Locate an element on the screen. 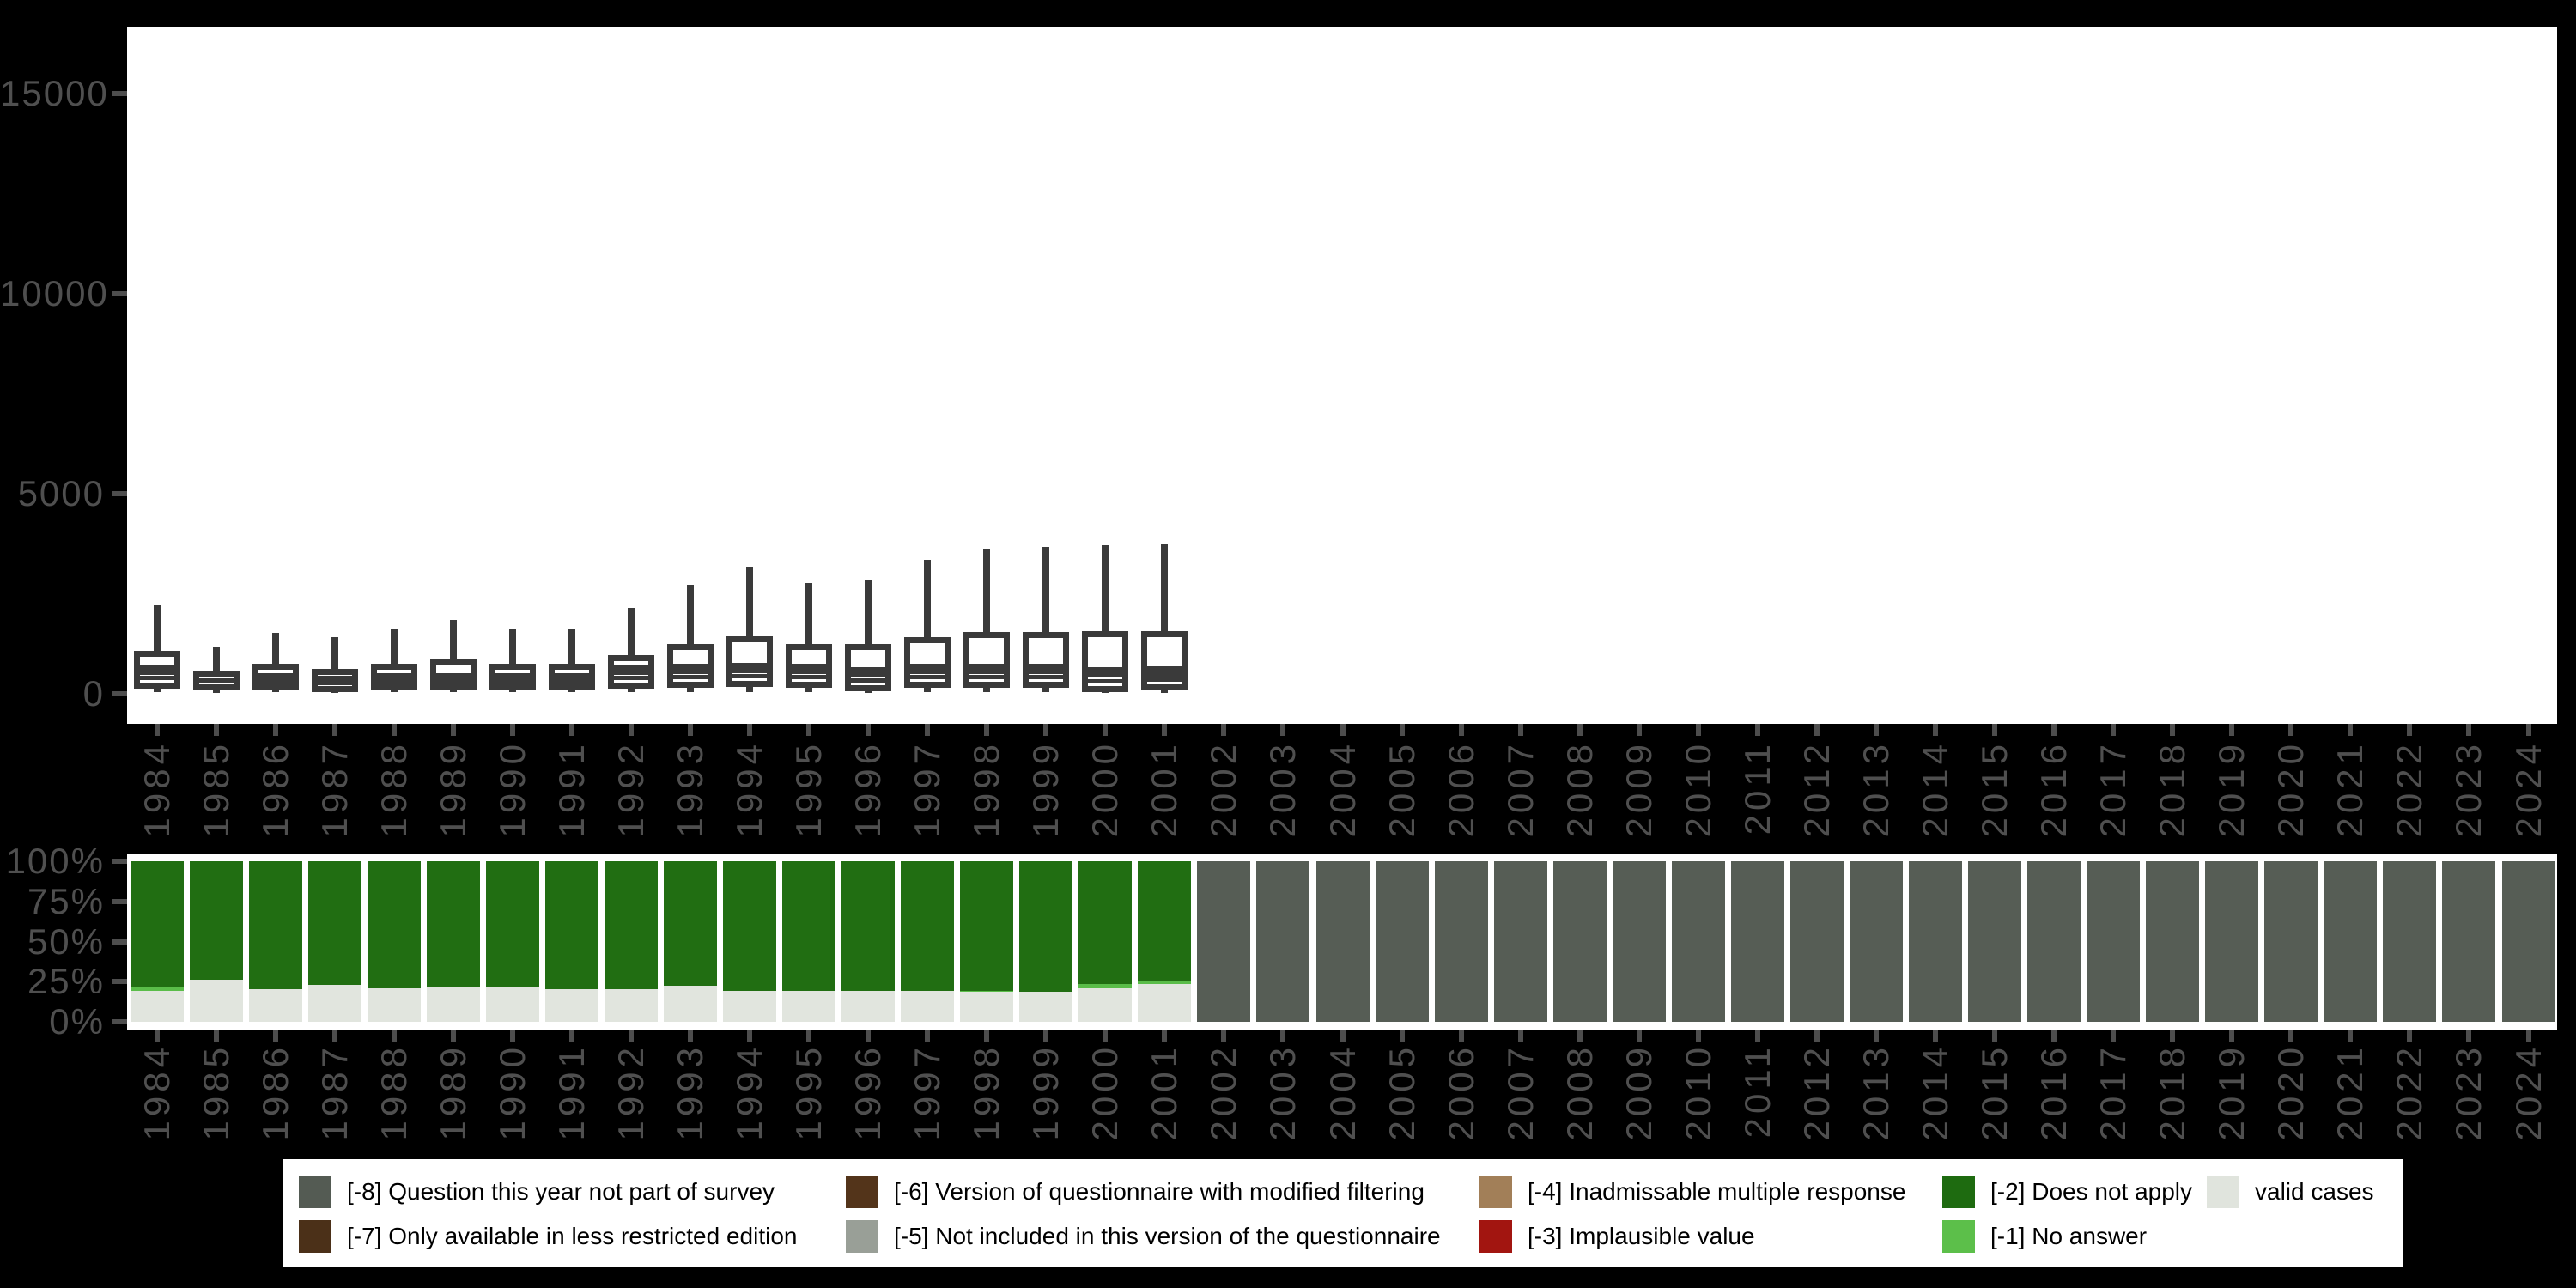 This screenshot has width=2576, height=1288. boxplot-x-tick-1988 is located at coordinates (394, 730).